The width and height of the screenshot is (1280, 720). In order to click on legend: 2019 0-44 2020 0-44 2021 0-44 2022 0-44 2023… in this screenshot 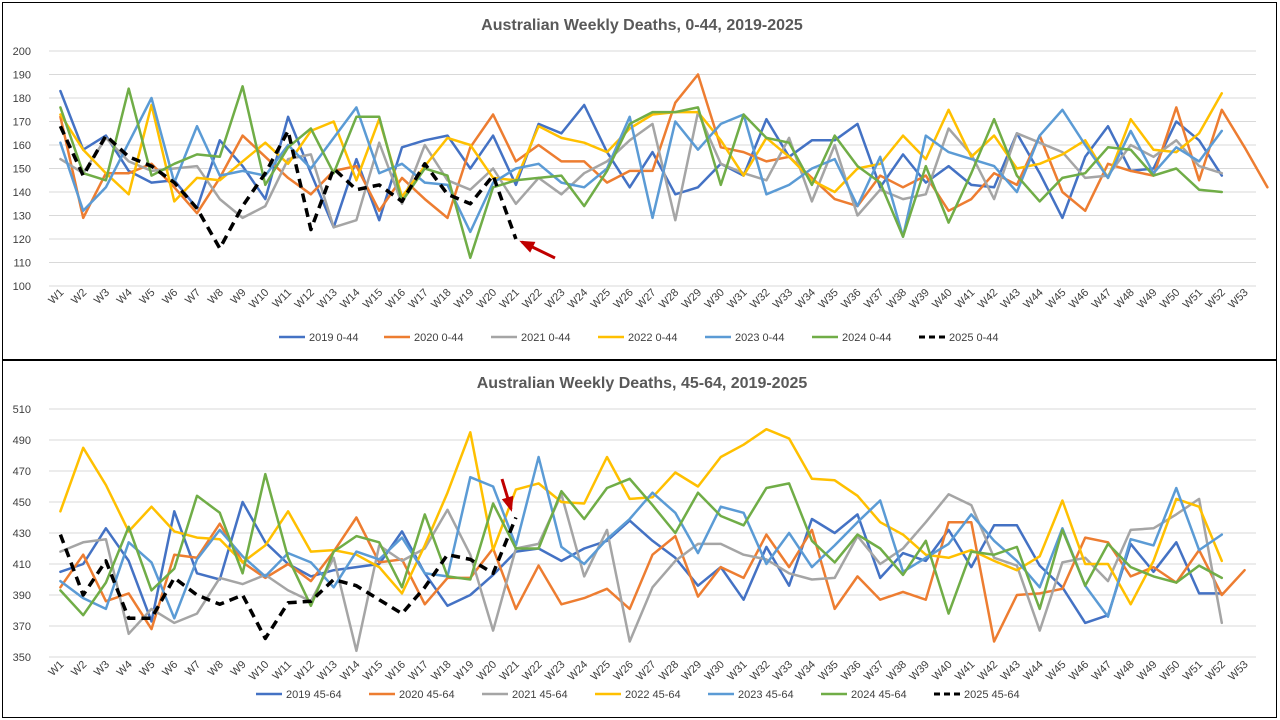, I will do `click(639, 338)`.